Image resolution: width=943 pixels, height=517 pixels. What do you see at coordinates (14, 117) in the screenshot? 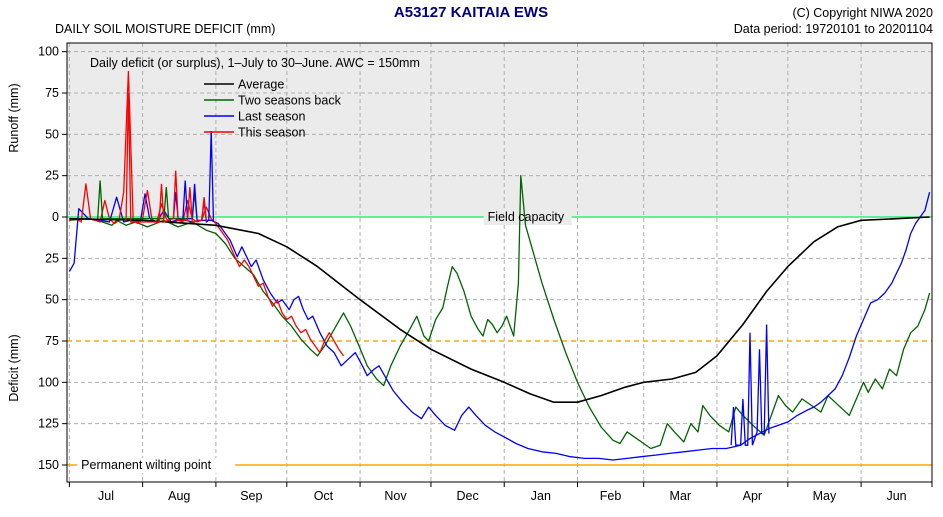
I see `y-axis-label-runoff: Runoff (mm)` at bounding box center [14, 117].